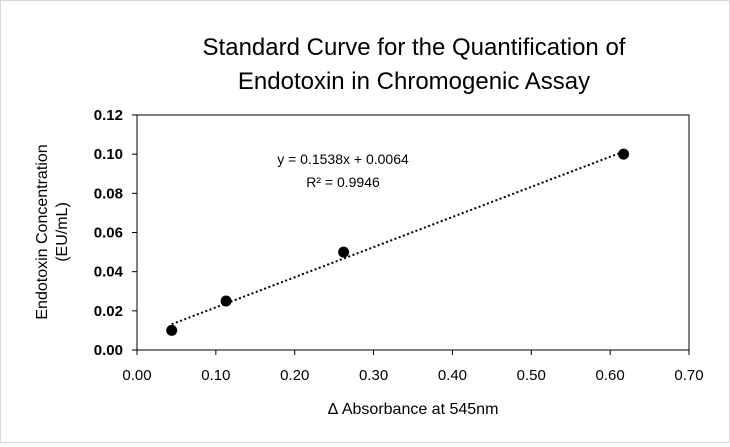 Image resolution: width=730 pixels, height=447 pixels. What do you see at coordinates (373, 375) in the screenshot?
I see `x-tick-label: 0.30` at bounding box center [373, 375].